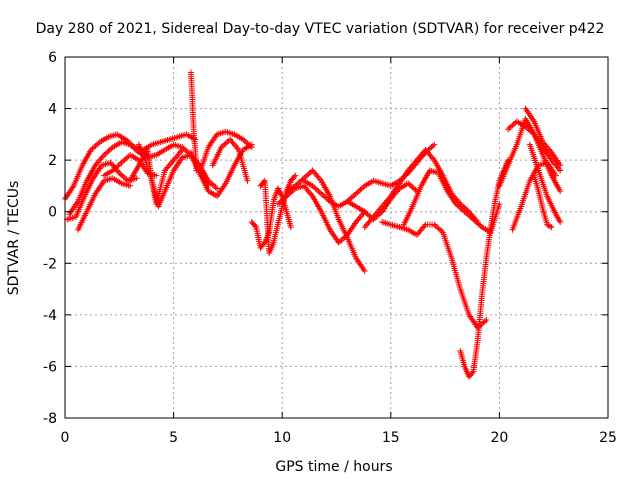 The image size is (640, 484). Describe the element at coordinates (333, 467) in the screenshot. I see `x-axis-label: GPS time / hours` at that location.